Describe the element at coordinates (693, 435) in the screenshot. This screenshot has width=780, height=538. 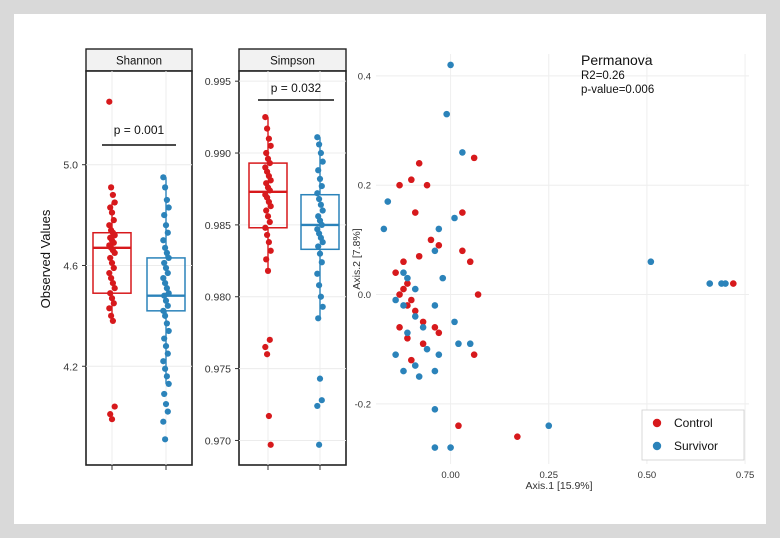
I see `legend: Control Survivor` at that location.